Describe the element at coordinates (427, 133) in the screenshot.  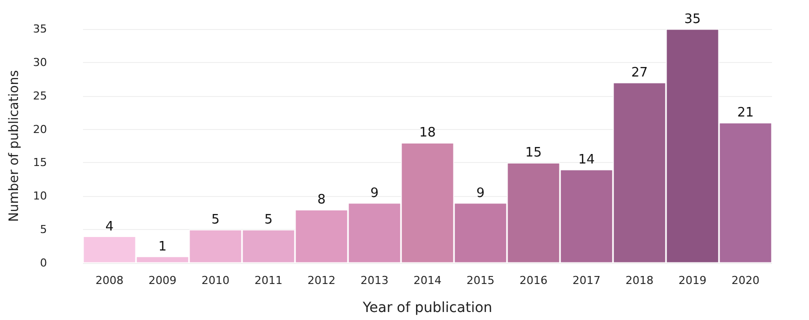
I see `data-label: 18` at that location.